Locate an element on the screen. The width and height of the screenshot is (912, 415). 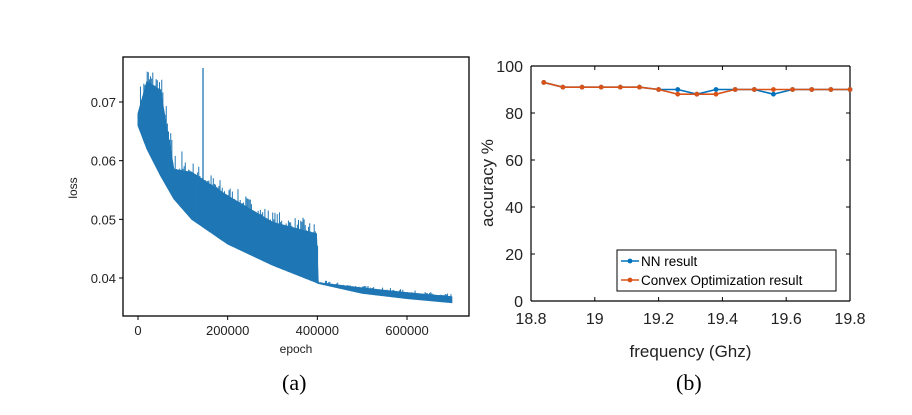
x-tick-label-a: 600000 is located at coordinates (406, 330).